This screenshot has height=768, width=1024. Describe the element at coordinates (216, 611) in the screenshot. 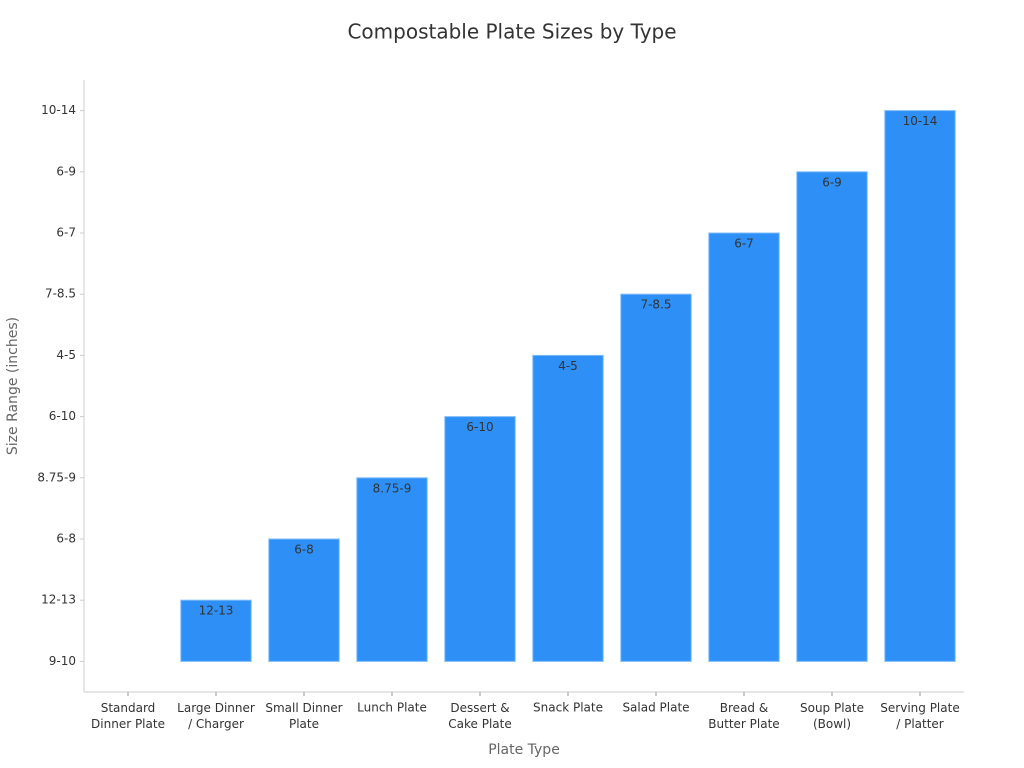

I see `value-label: 12-13` at that location.